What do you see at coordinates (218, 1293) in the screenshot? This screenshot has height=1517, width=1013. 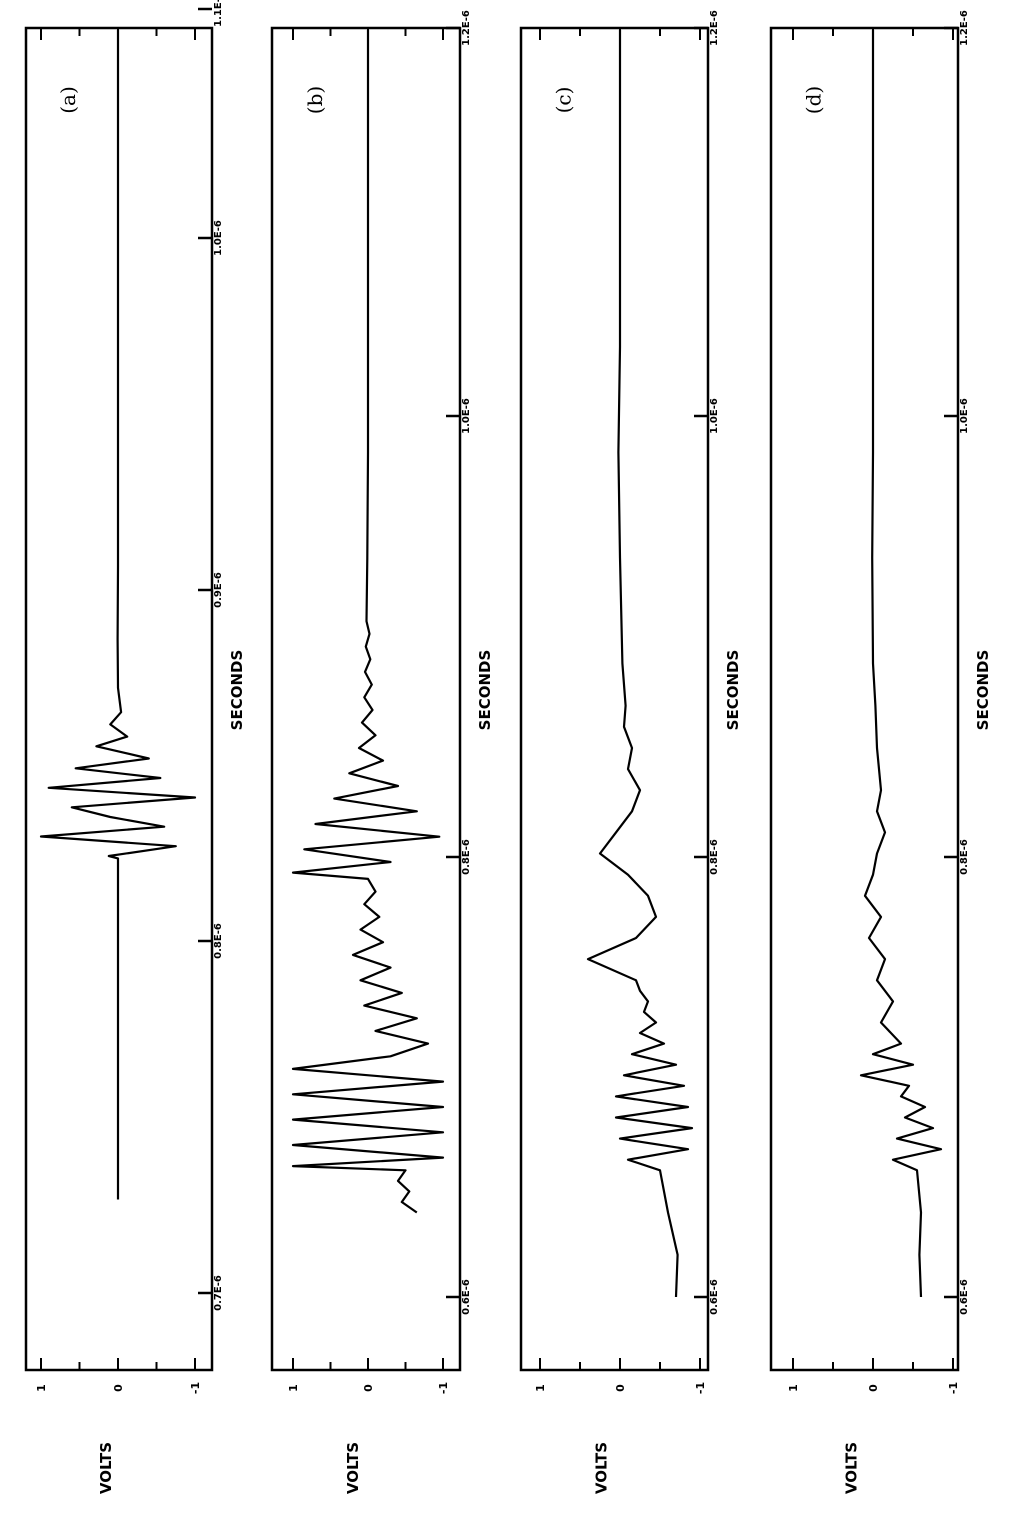 I see `time-tick-label: 0.7E-6` at bounding box center [218, 1293].